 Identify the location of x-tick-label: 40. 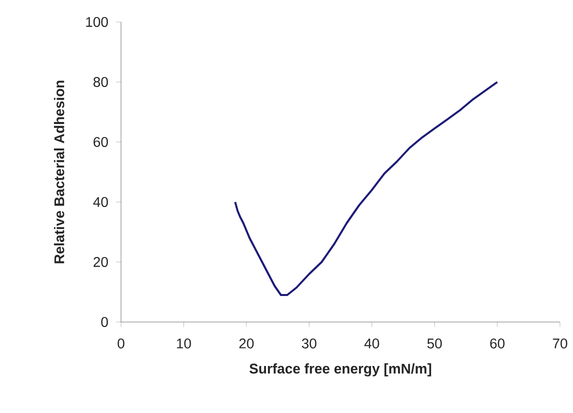
(372, 343).